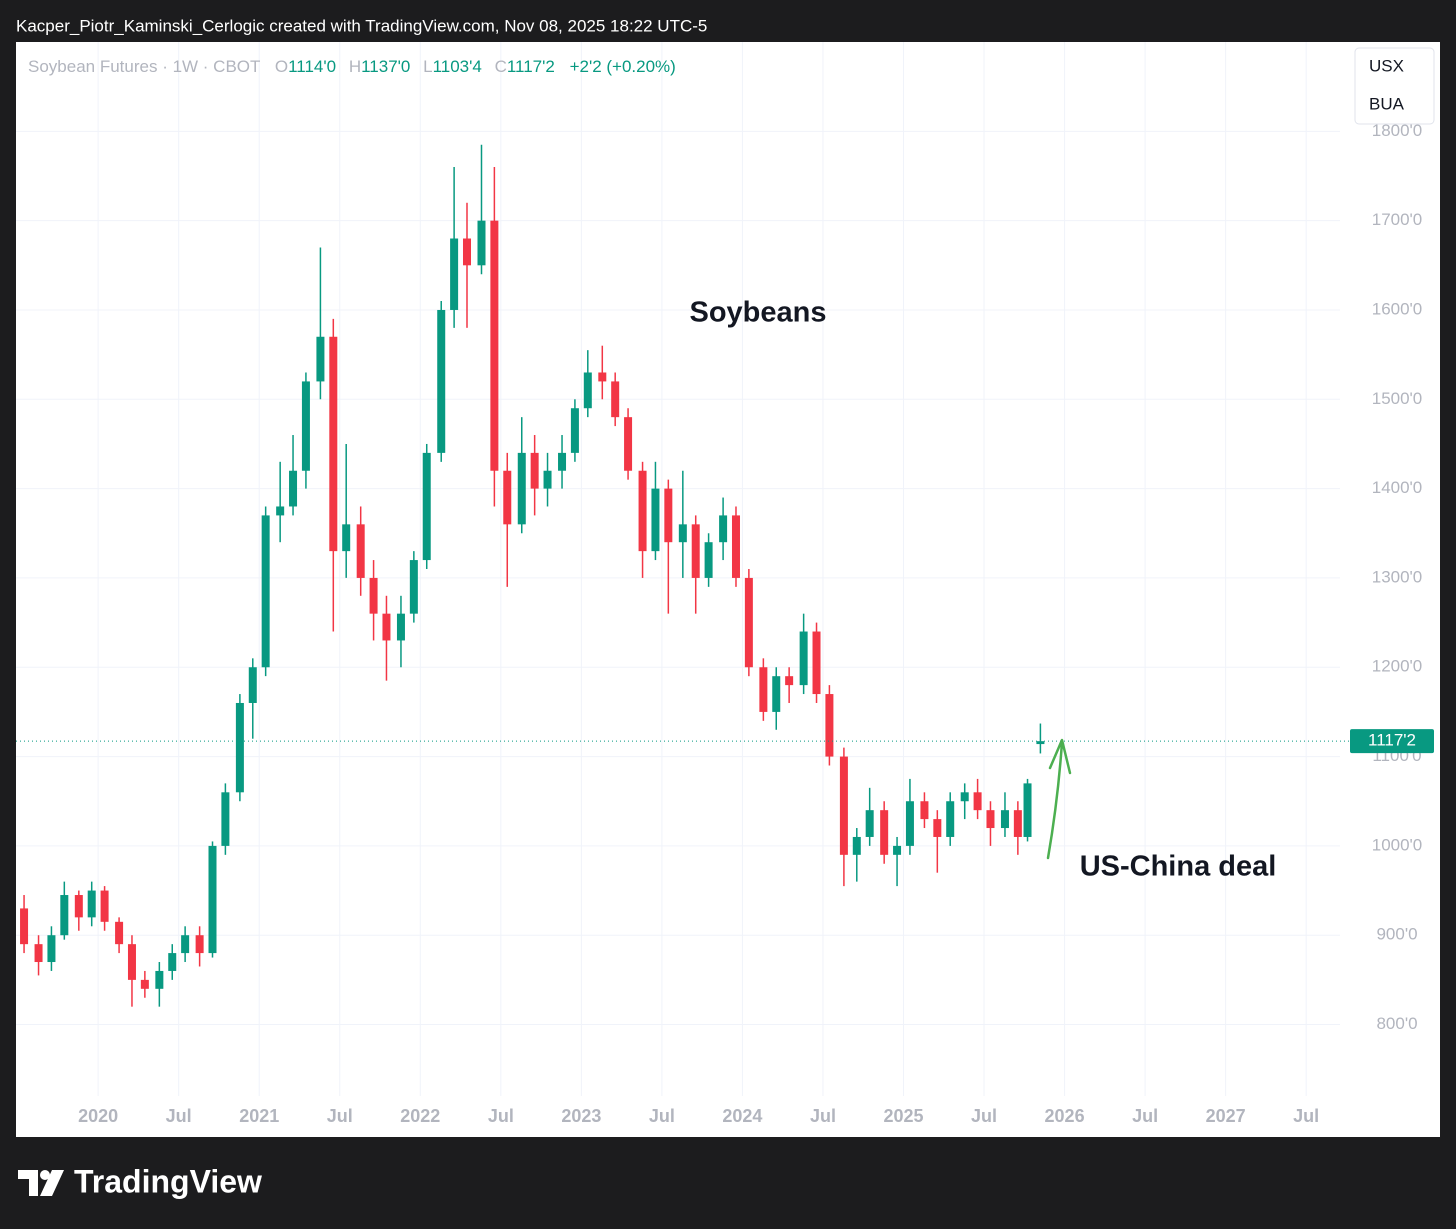  What do you see at coordinates (355, 66) in the screenshot?
I see `ohlc-key: H` at bounding box center [355, 66].